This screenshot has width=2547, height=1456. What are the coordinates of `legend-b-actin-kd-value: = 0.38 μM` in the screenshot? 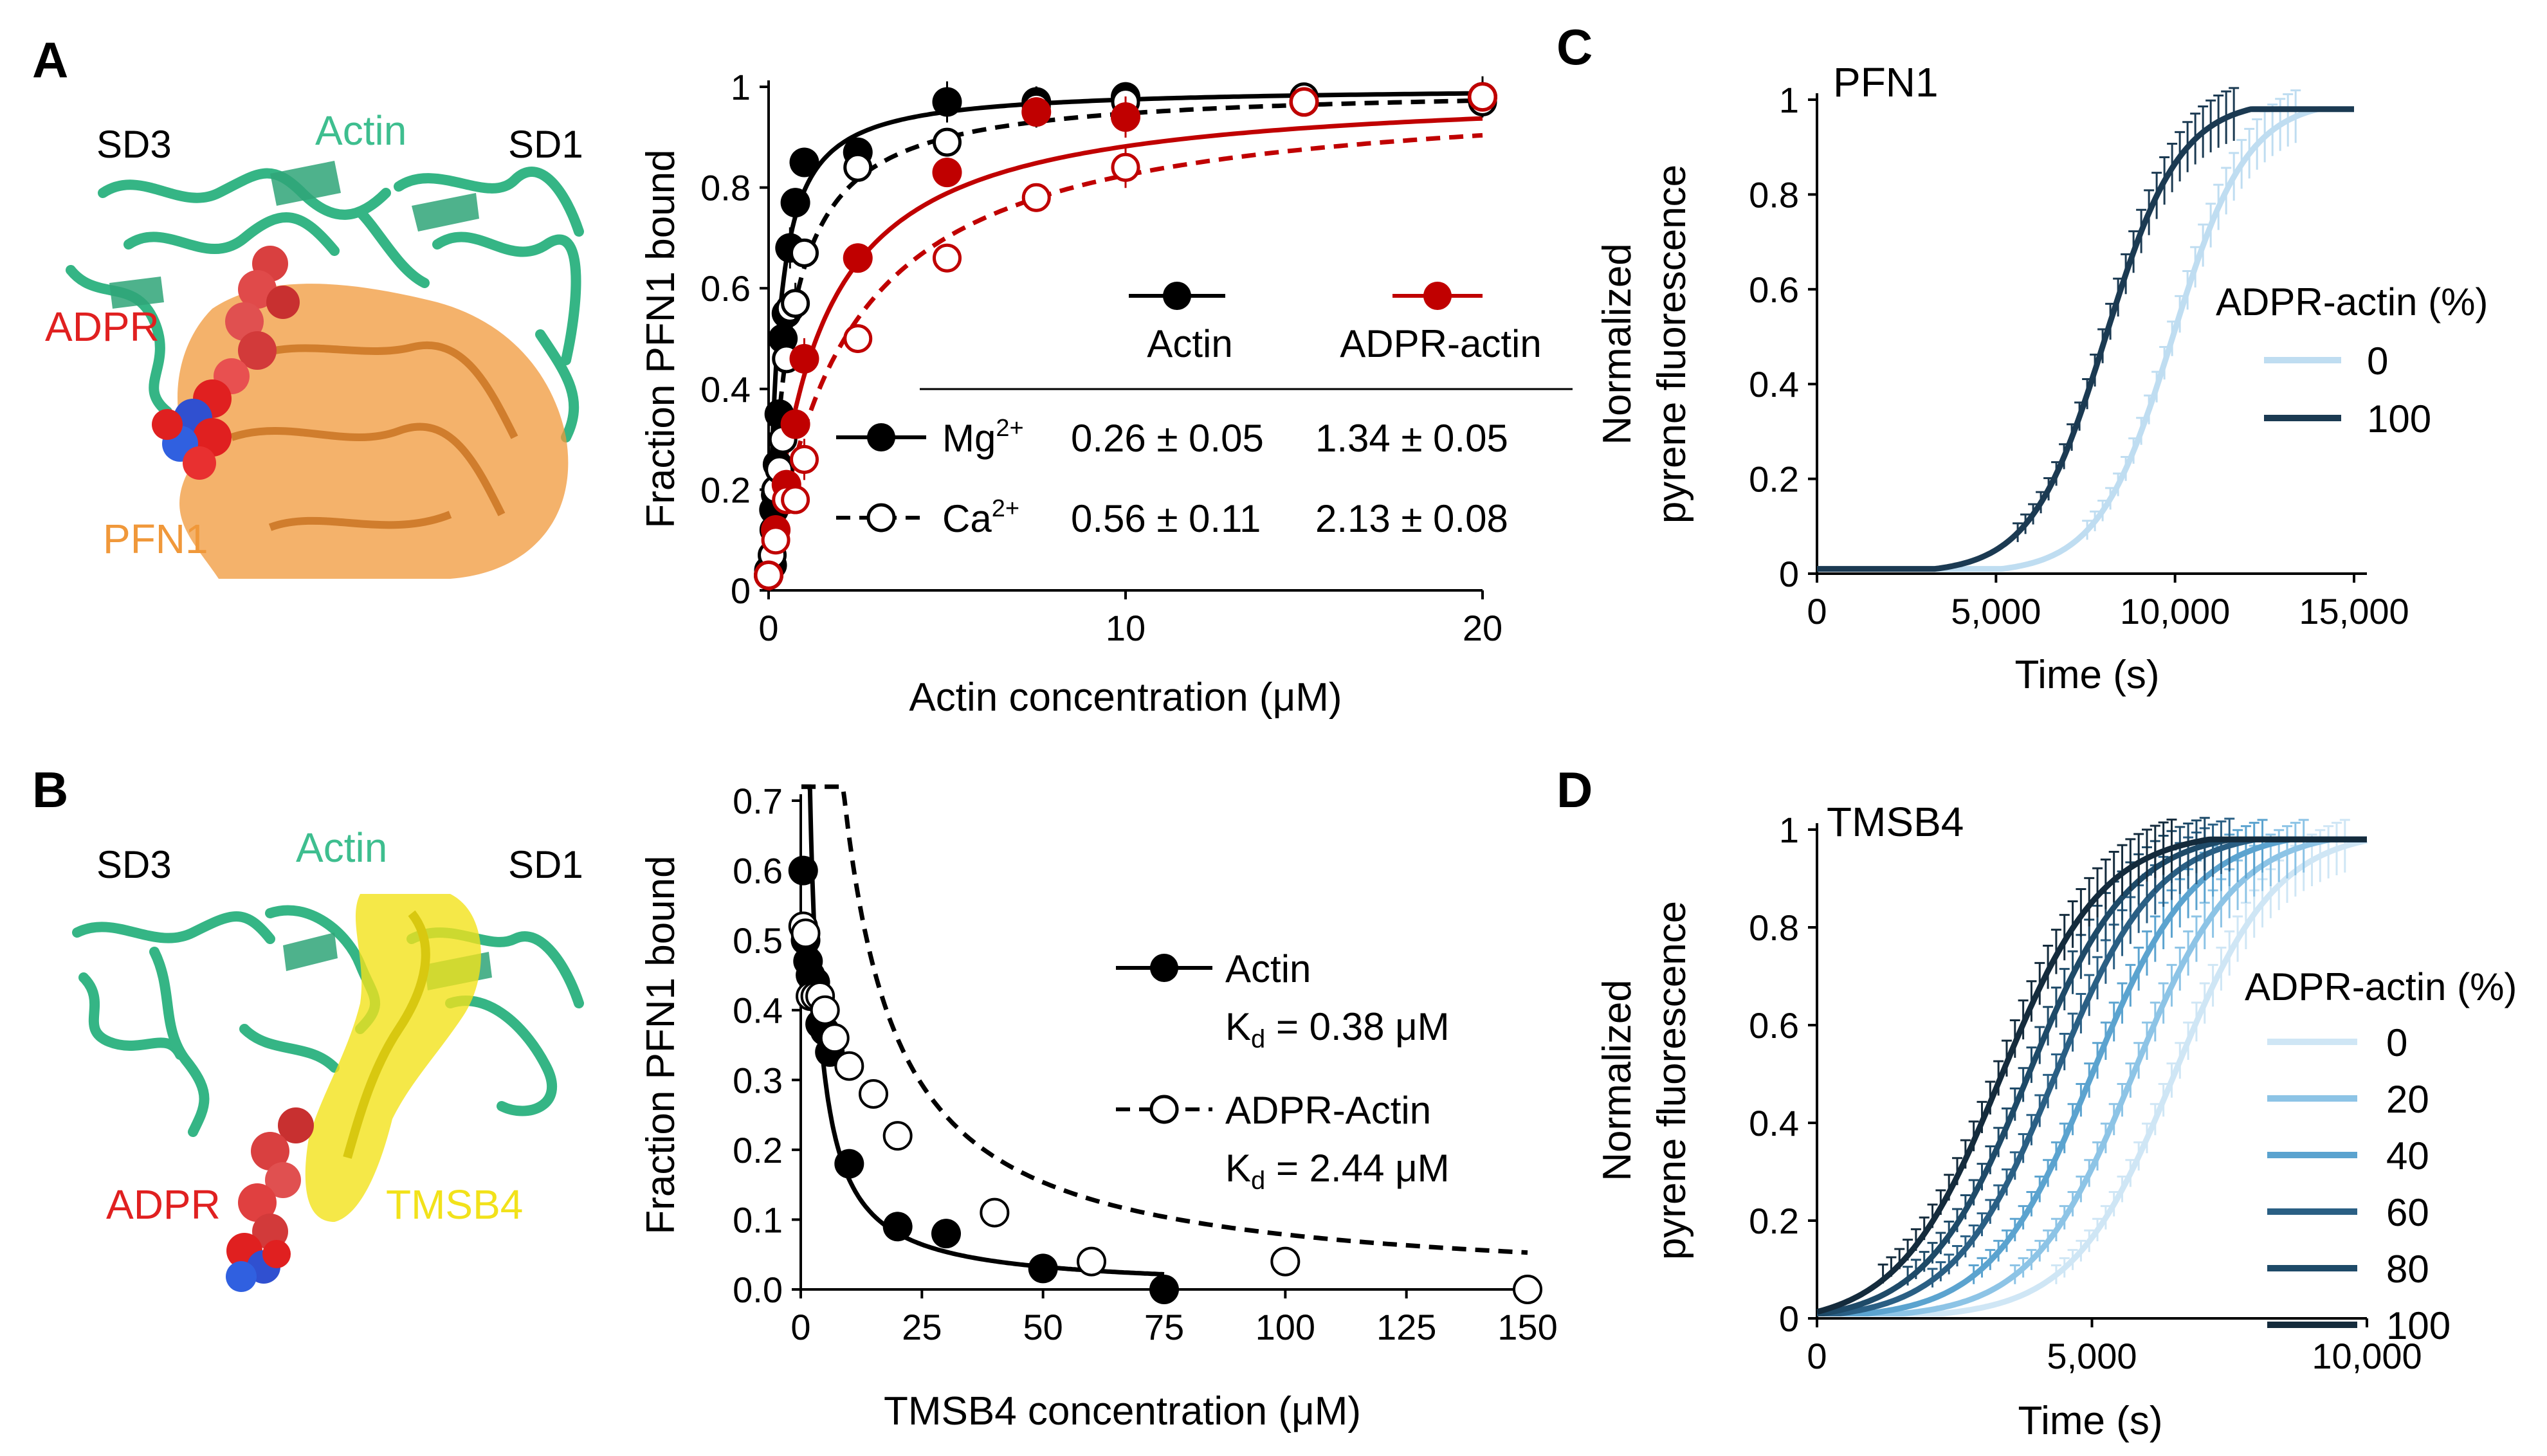 It's located at (1357, 1026).